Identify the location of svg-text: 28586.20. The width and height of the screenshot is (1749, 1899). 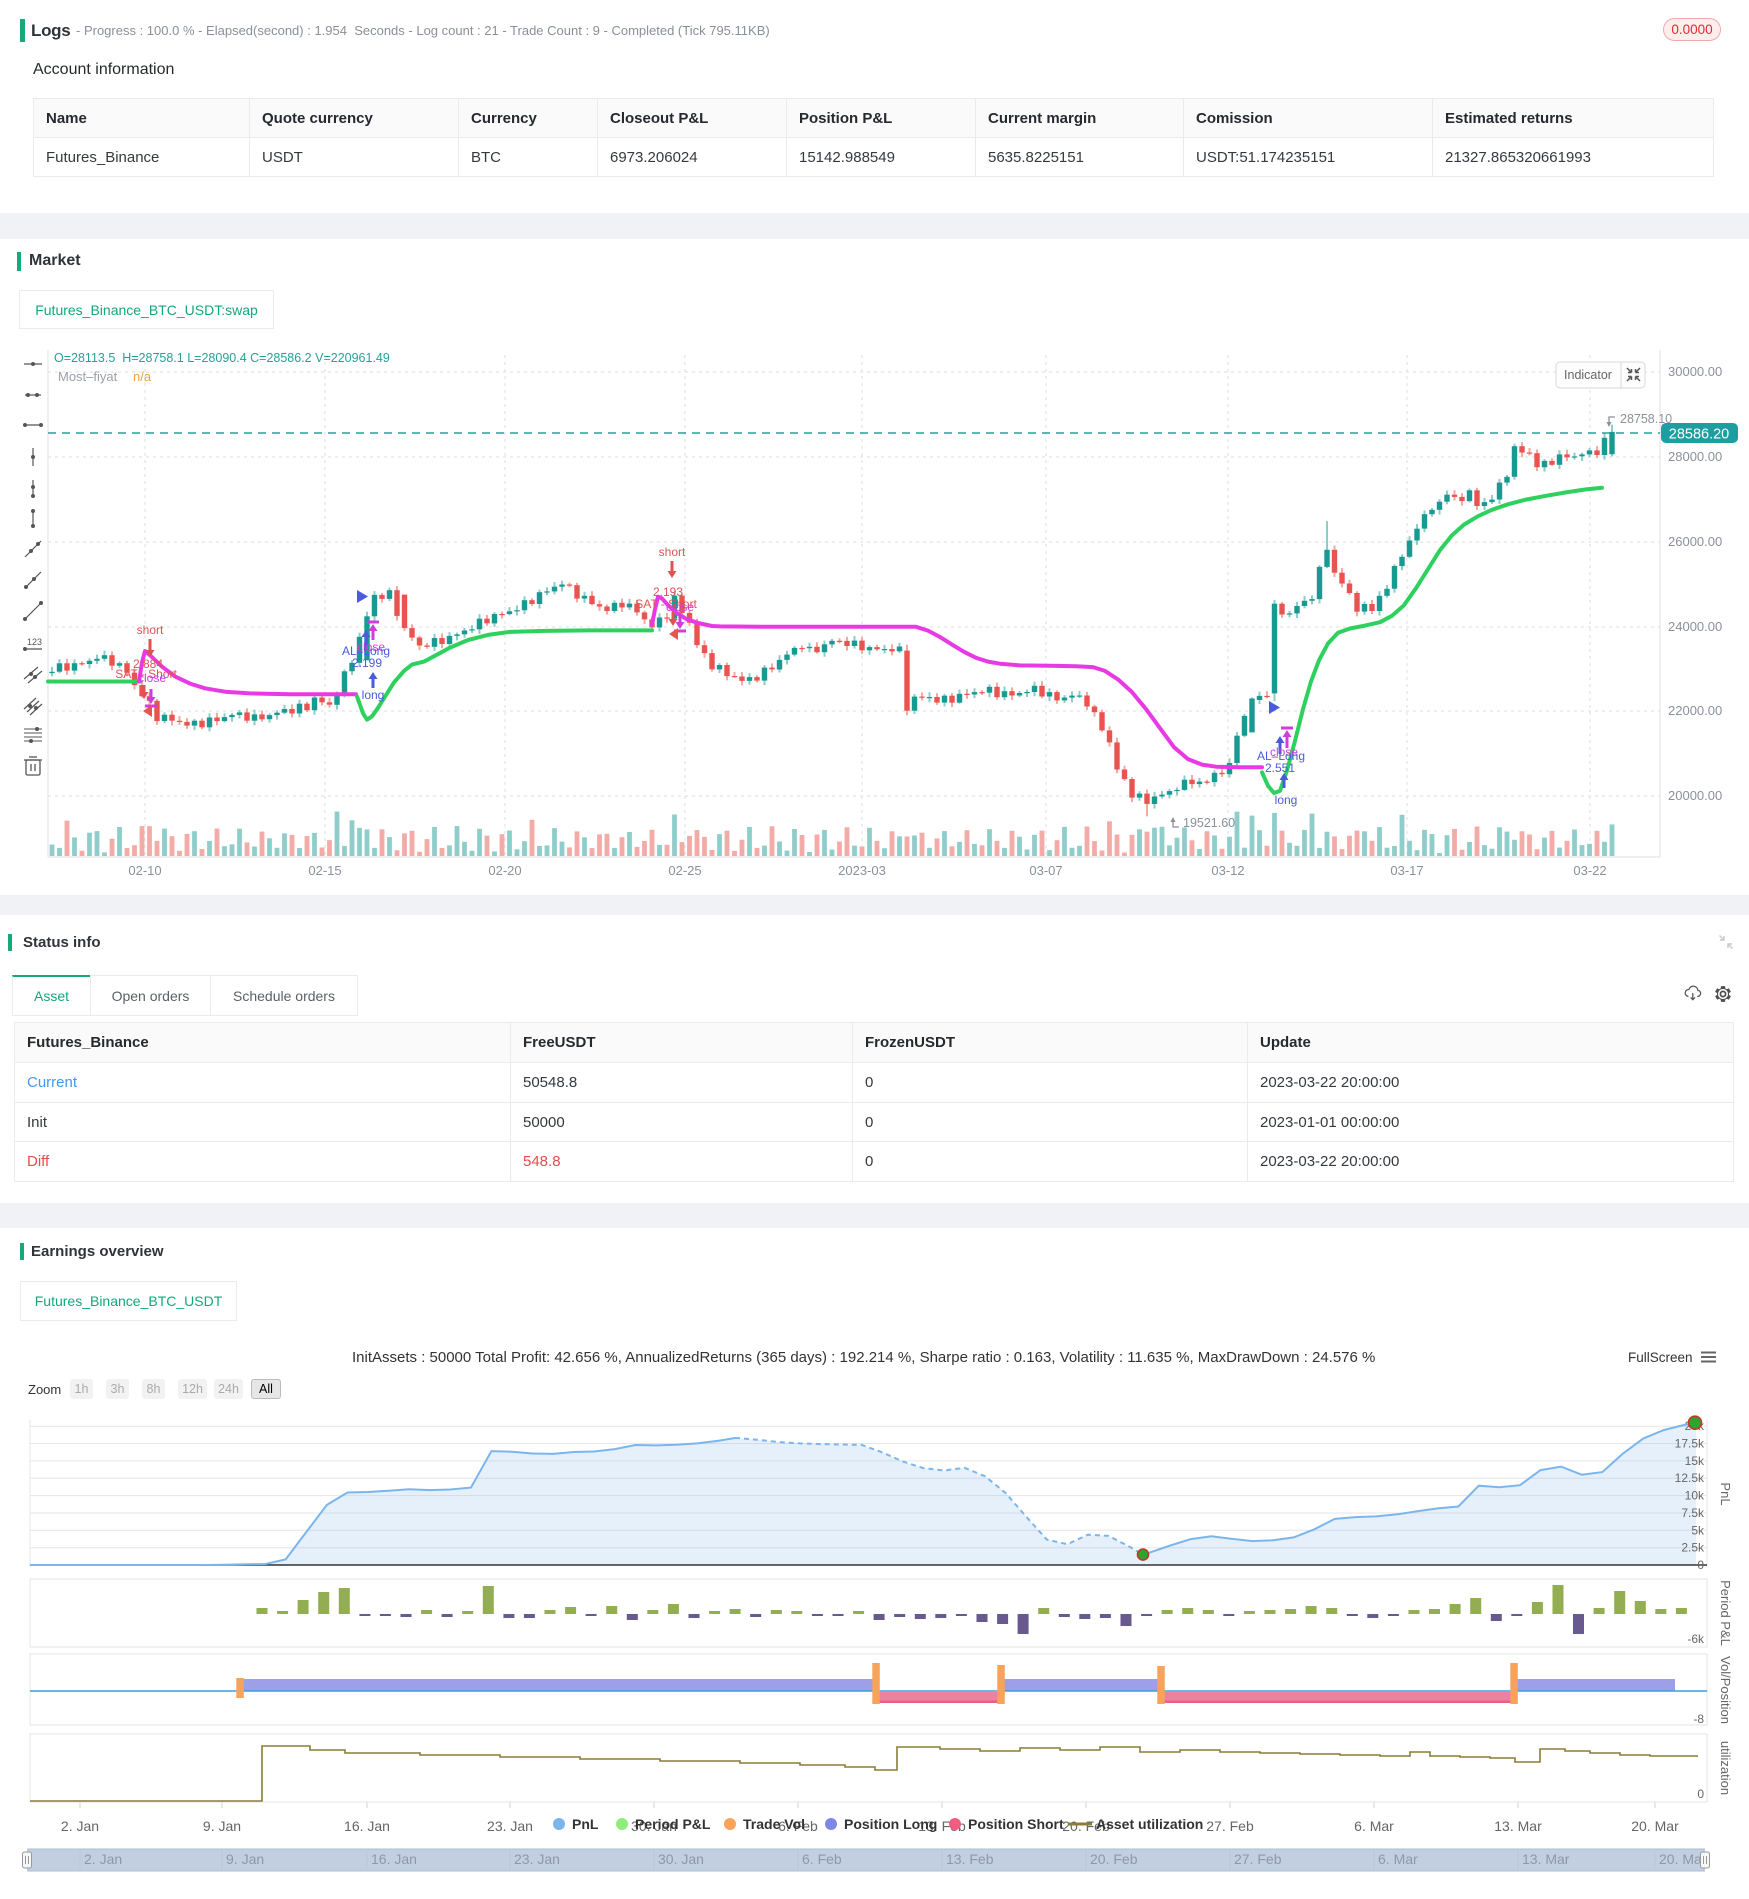
(1699, 435).